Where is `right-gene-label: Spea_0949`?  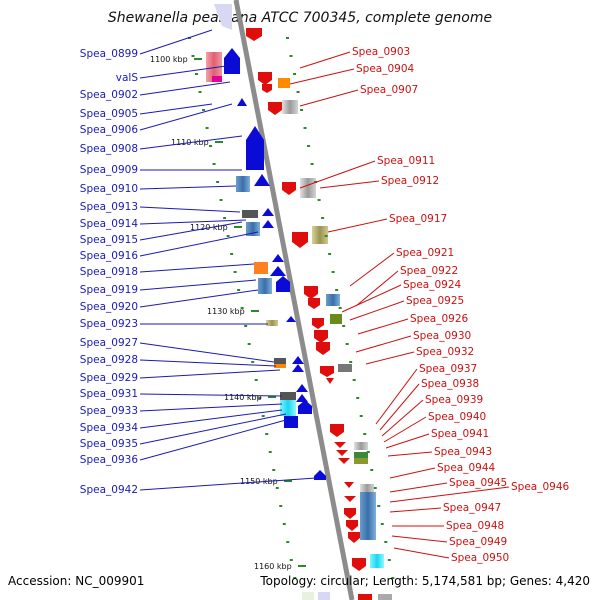 right-gene-label: Spea_0949 is located at coordinates (478, 542).